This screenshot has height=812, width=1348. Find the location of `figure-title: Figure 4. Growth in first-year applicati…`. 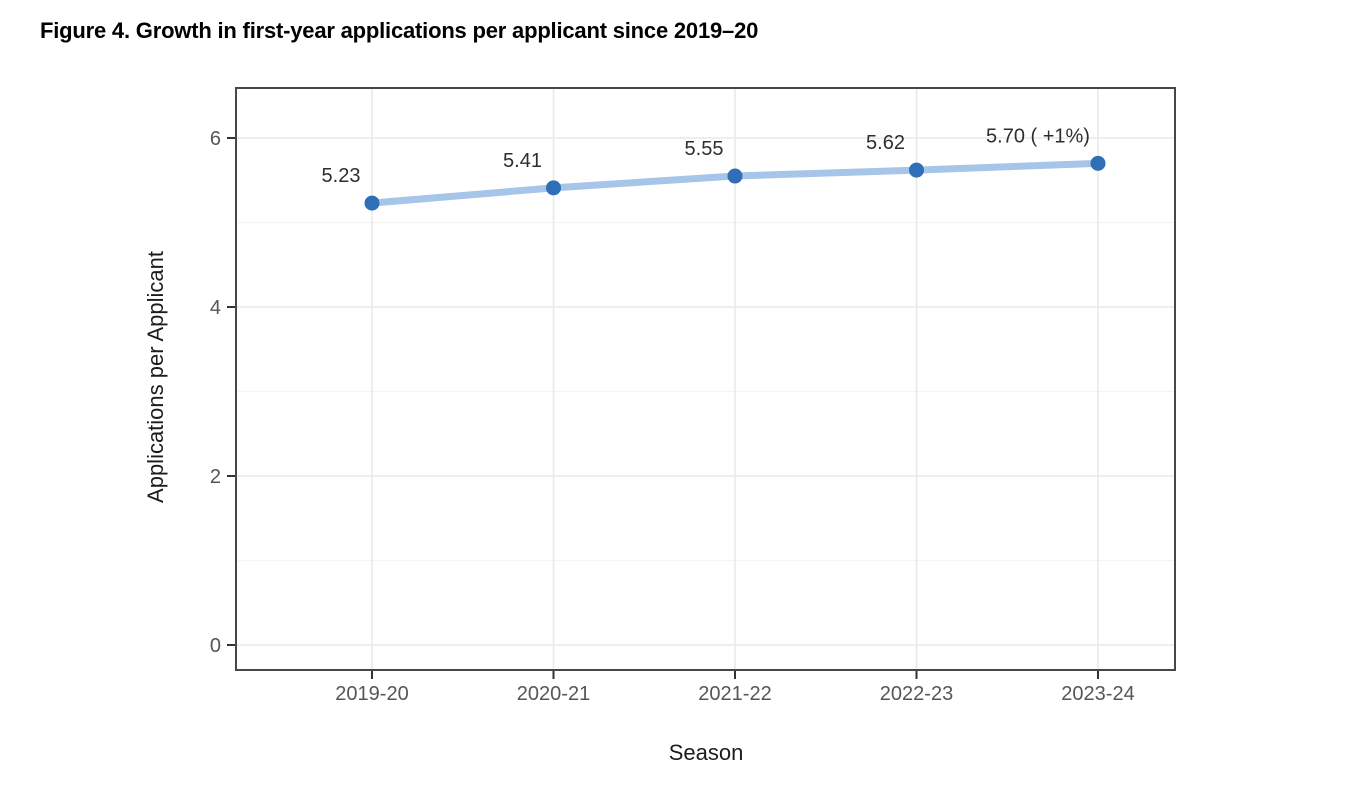

figure-title: Figure 4. Growth in first-year applicati… is located at coordinates (399, 30).